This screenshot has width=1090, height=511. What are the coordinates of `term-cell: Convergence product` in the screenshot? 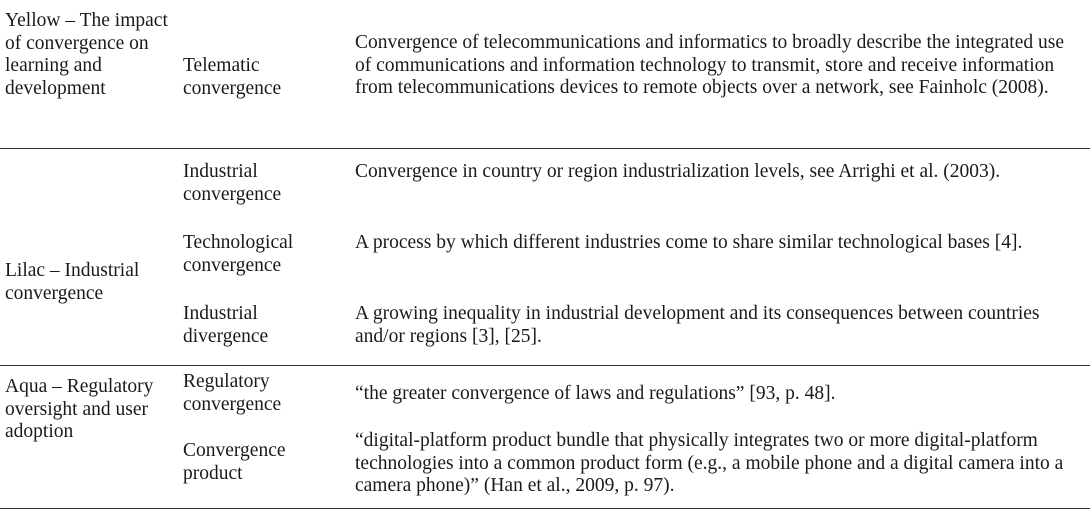 It's located at (234, 462).